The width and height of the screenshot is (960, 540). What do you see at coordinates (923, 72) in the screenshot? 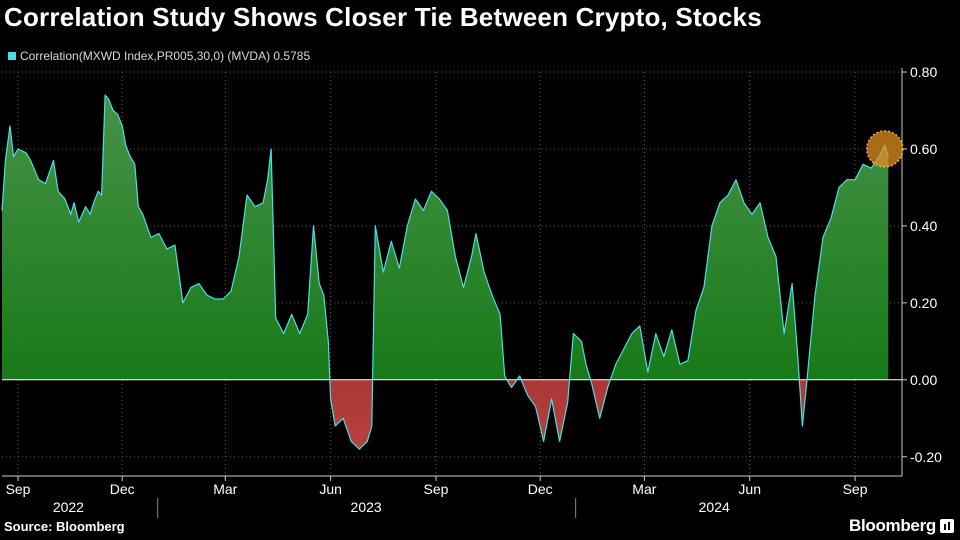
I see `y-tick-label: 0.80` at bounding box center [923, 72].